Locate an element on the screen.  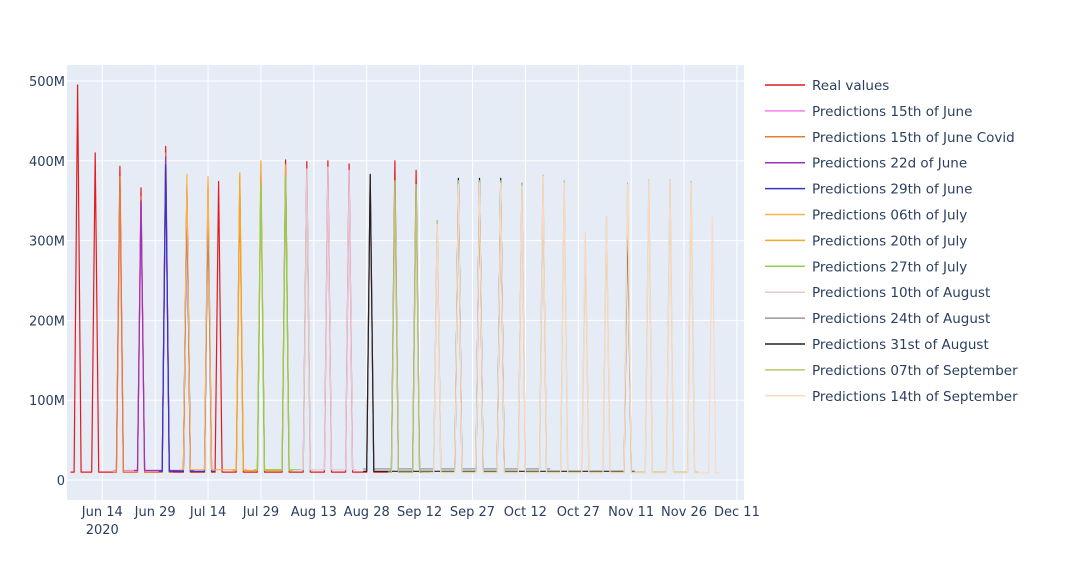
legend-label: Predictions 14th of September is located at coordinates (915, 397).